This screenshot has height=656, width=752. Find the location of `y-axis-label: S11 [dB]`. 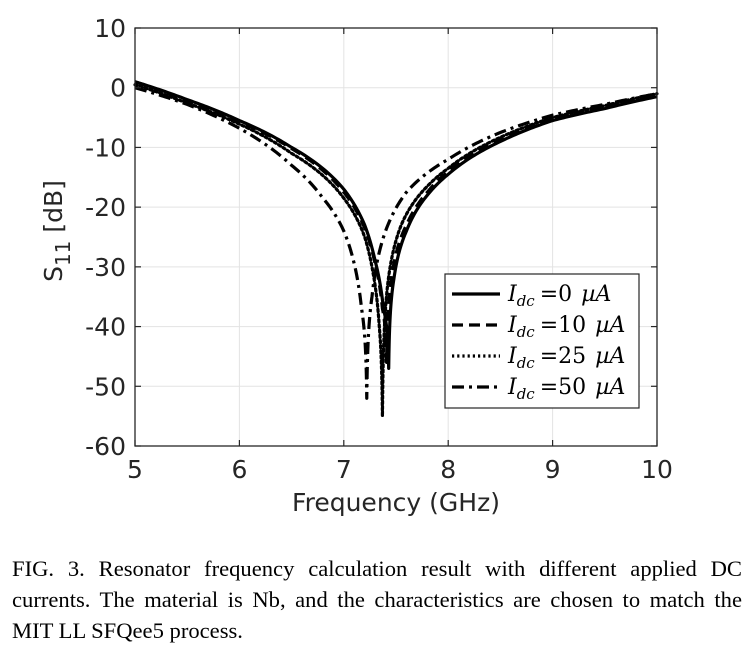

y-axis-label: S11 [dB] is located at coordinates (57, 231).